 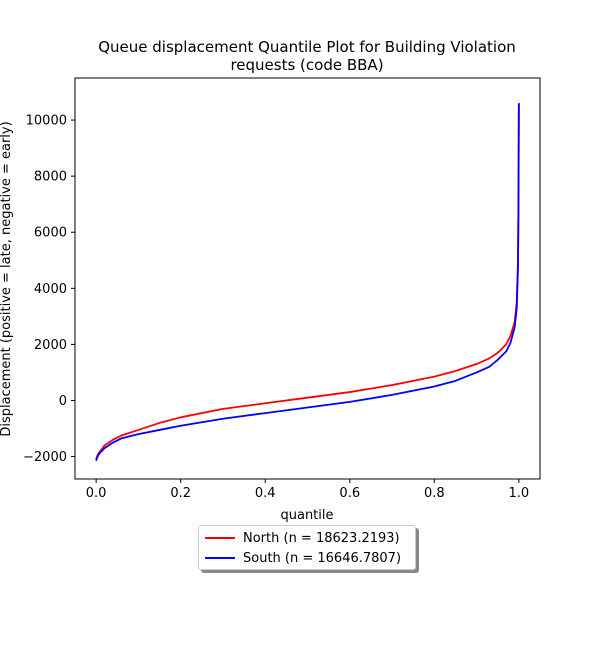 I want to click on y-tick-label: 4000, so click(x=50, y=289).